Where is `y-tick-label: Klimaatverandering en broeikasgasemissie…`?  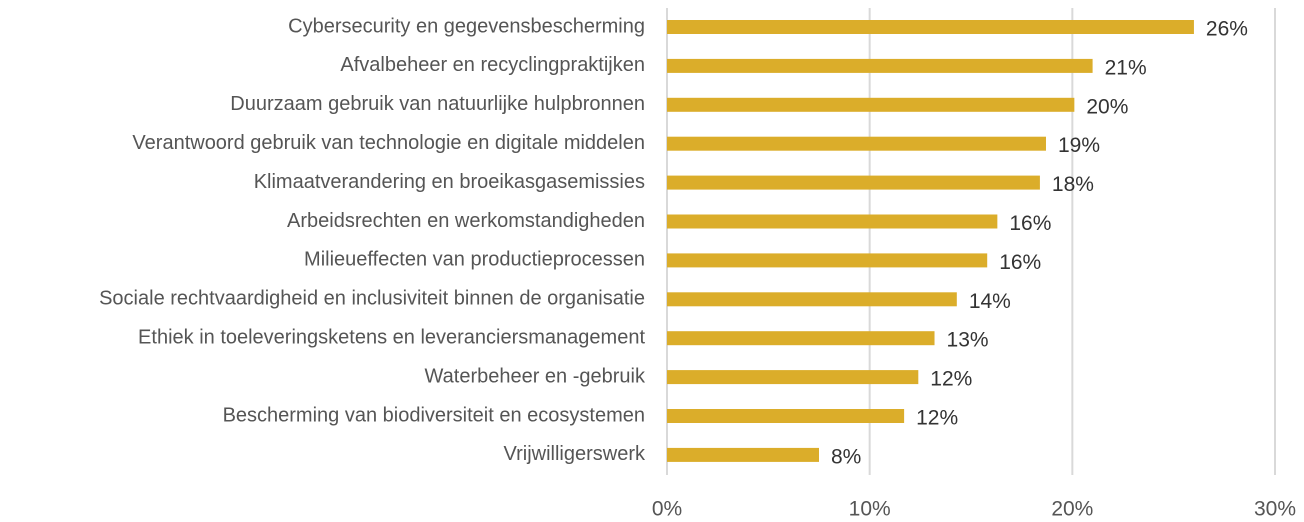
y-tick-label: Klimaatverandering en broeikasgasemissie… is located at coordinates (449, 182).